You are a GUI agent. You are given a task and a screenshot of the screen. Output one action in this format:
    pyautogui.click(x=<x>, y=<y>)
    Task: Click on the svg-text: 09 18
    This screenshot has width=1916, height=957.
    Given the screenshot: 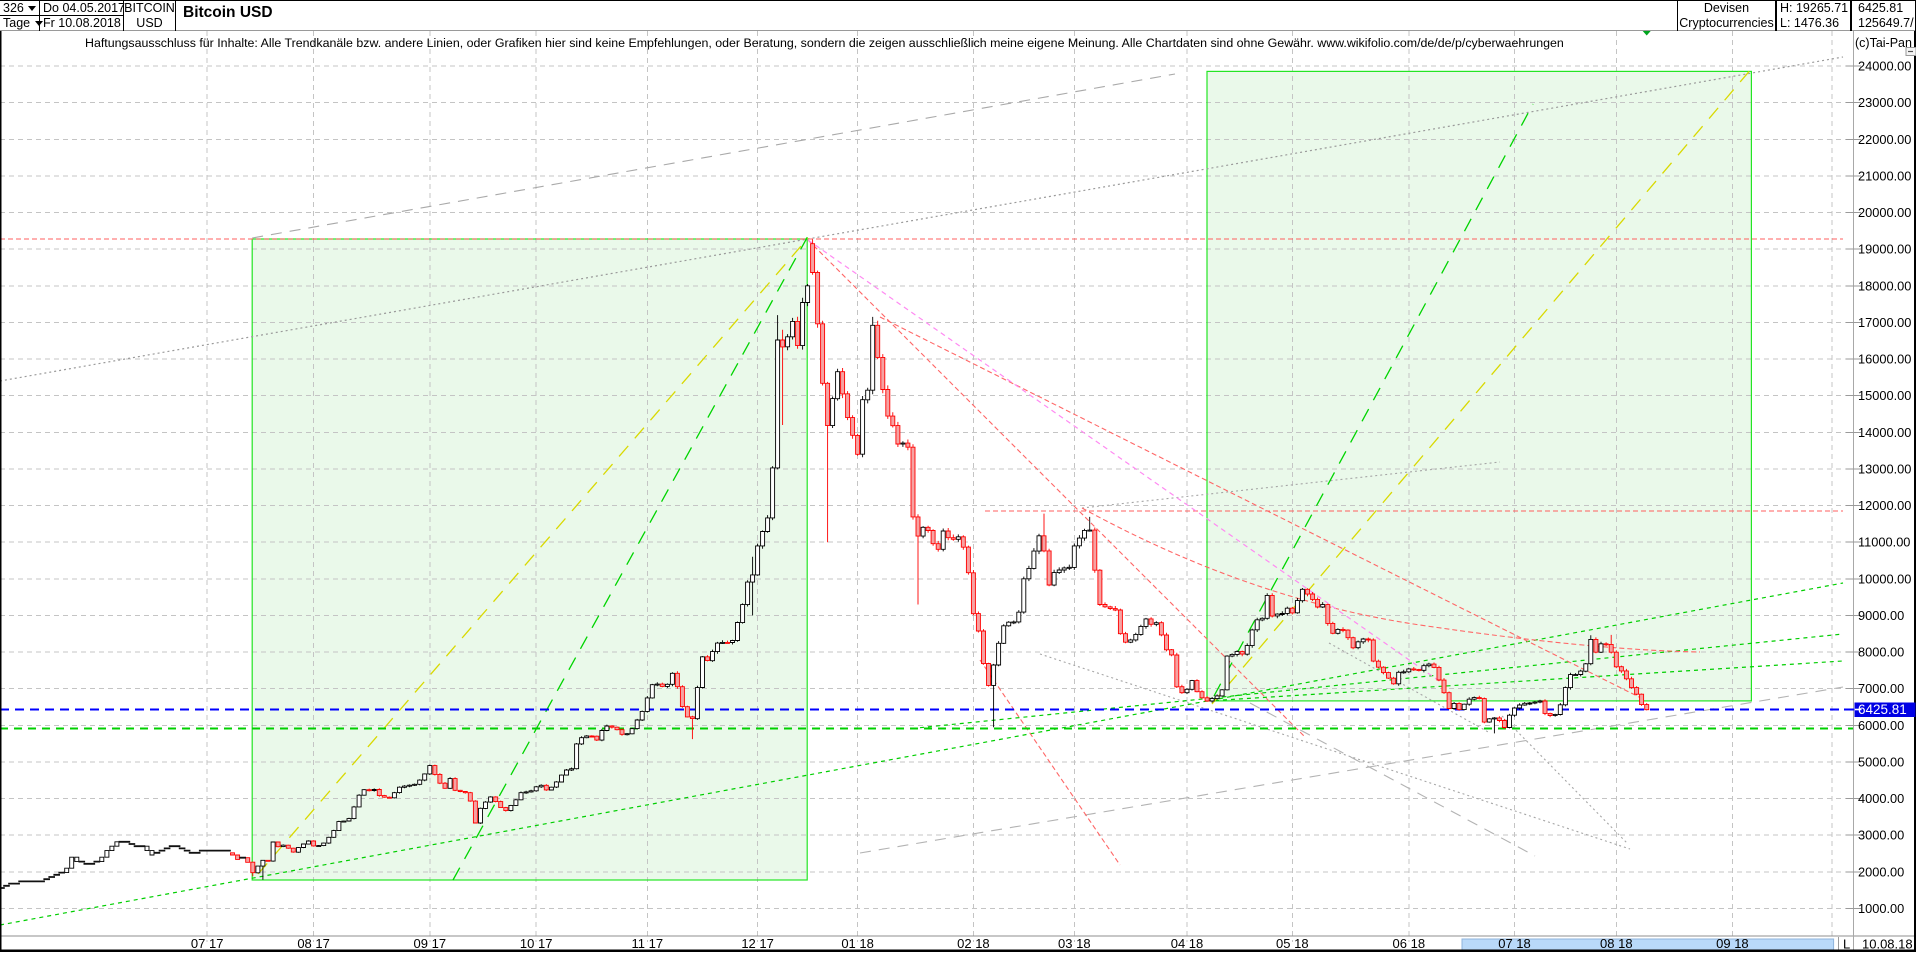 What is the action you would take?
    pyautogui.click(x=1732, y=943)
    